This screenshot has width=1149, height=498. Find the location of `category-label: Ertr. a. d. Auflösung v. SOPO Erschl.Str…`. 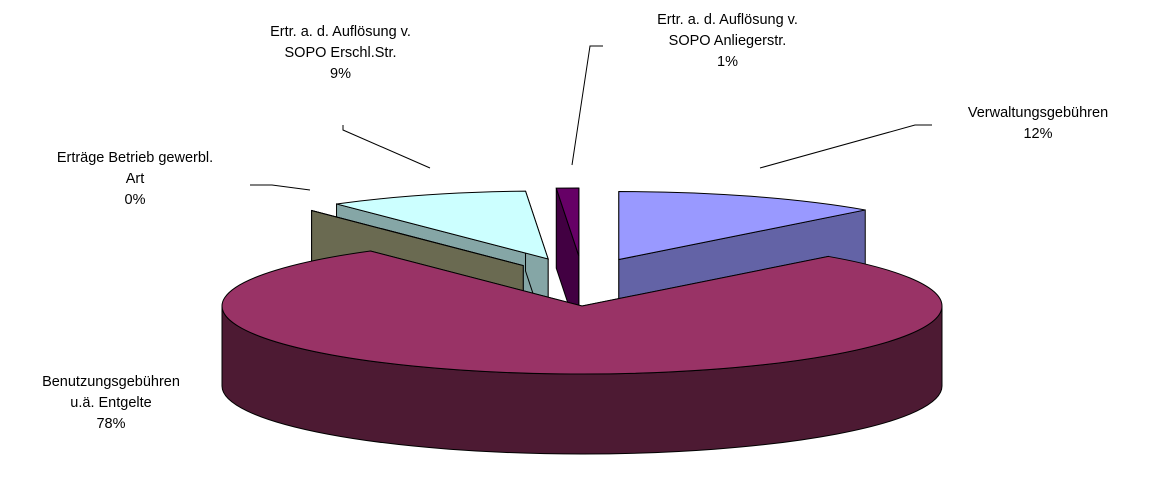

category-label: Ertr. a. d. Auflösung v. SOPO Erschl.Str… is located at coordinates (340, 42).